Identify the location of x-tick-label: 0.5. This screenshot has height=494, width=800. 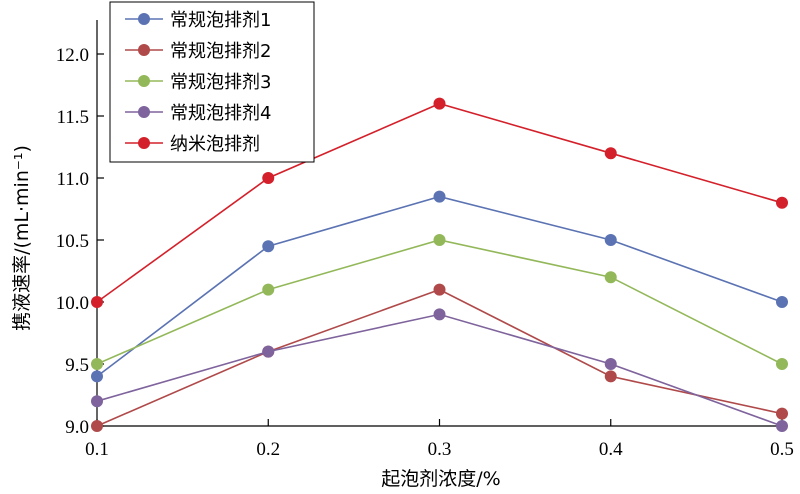
(782, 449).